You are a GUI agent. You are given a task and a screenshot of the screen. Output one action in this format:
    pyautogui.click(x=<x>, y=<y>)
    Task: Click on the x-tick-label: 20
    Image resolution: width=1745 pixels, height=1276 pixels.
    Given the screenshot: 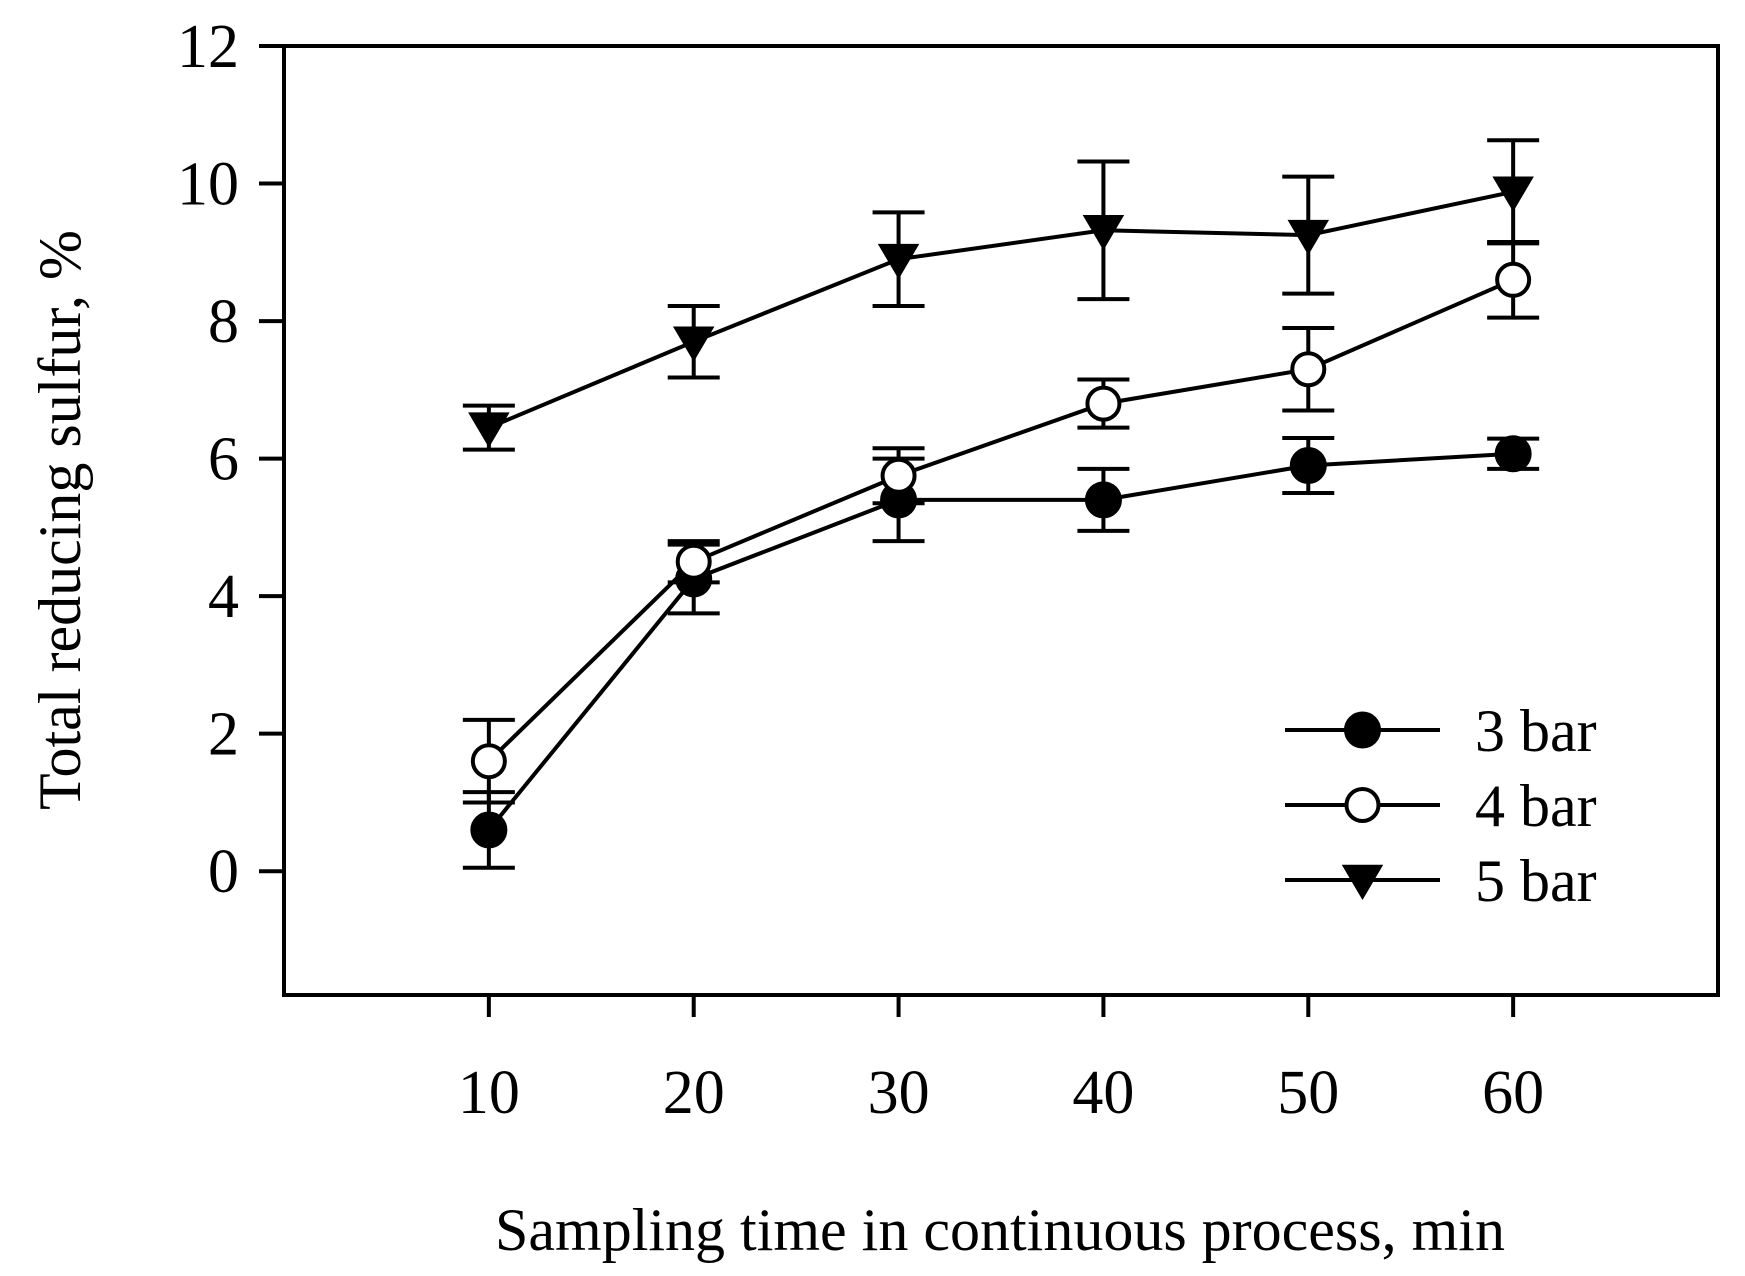 What is the action you would take?
    pyautogui.click(x=694, y=1093)
    